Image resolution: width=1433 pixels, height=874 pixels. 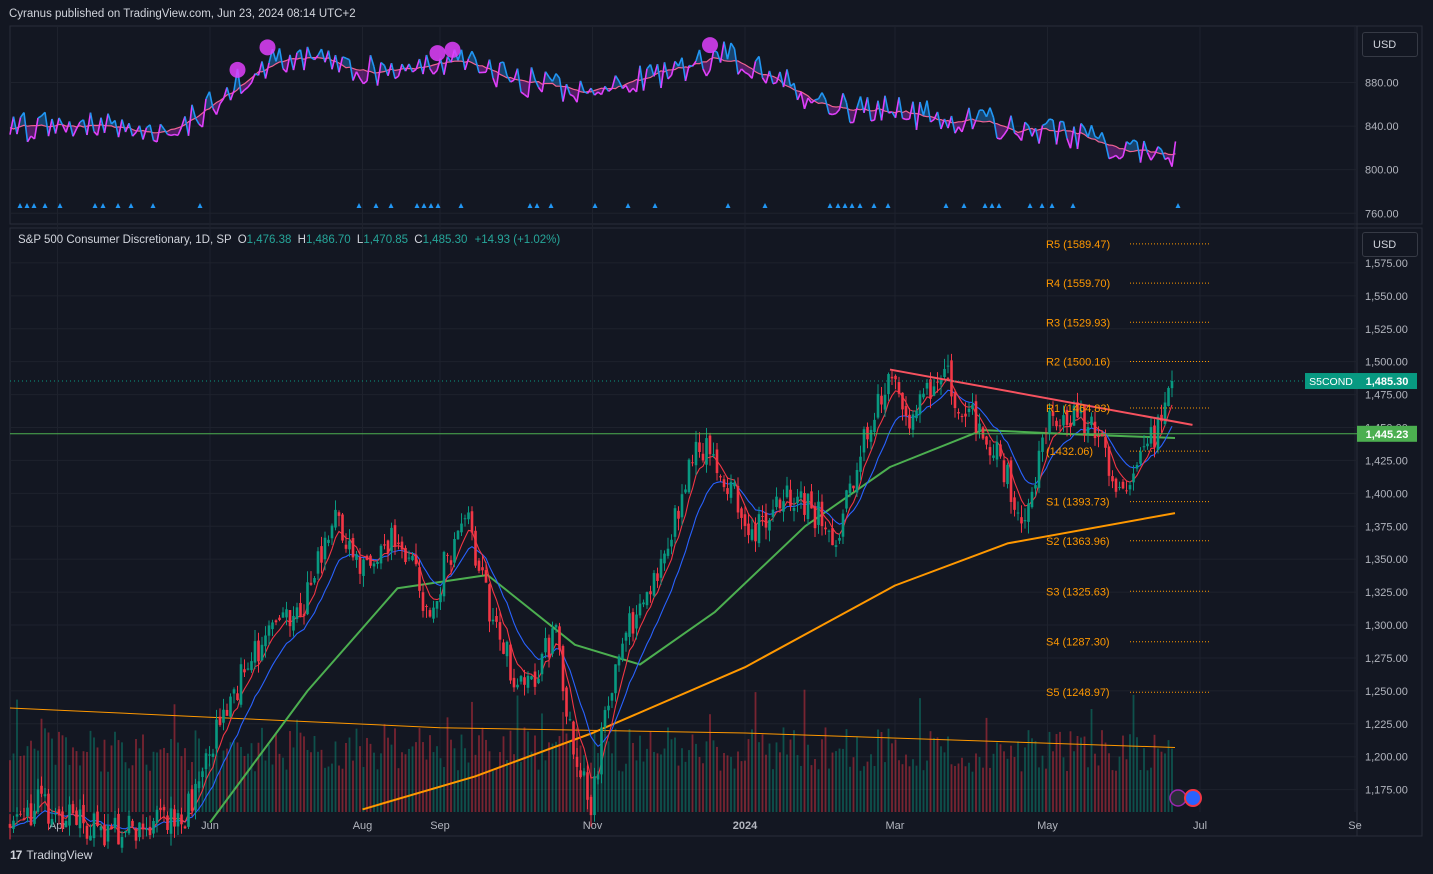 I want to click on currency-button-top: USD, so click(x=1390, y=44).